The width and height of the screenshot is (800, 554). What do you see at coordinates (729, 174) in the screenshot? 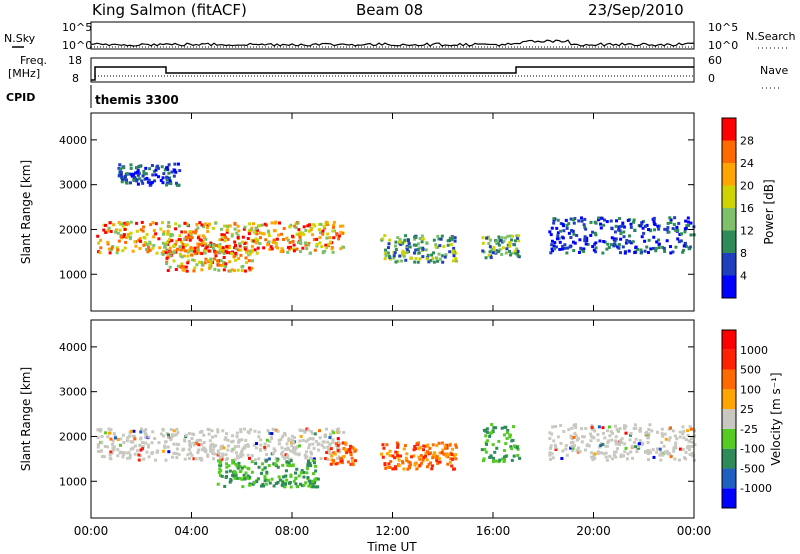
I see `colorbar-segment` at bounding box center [729, 174].